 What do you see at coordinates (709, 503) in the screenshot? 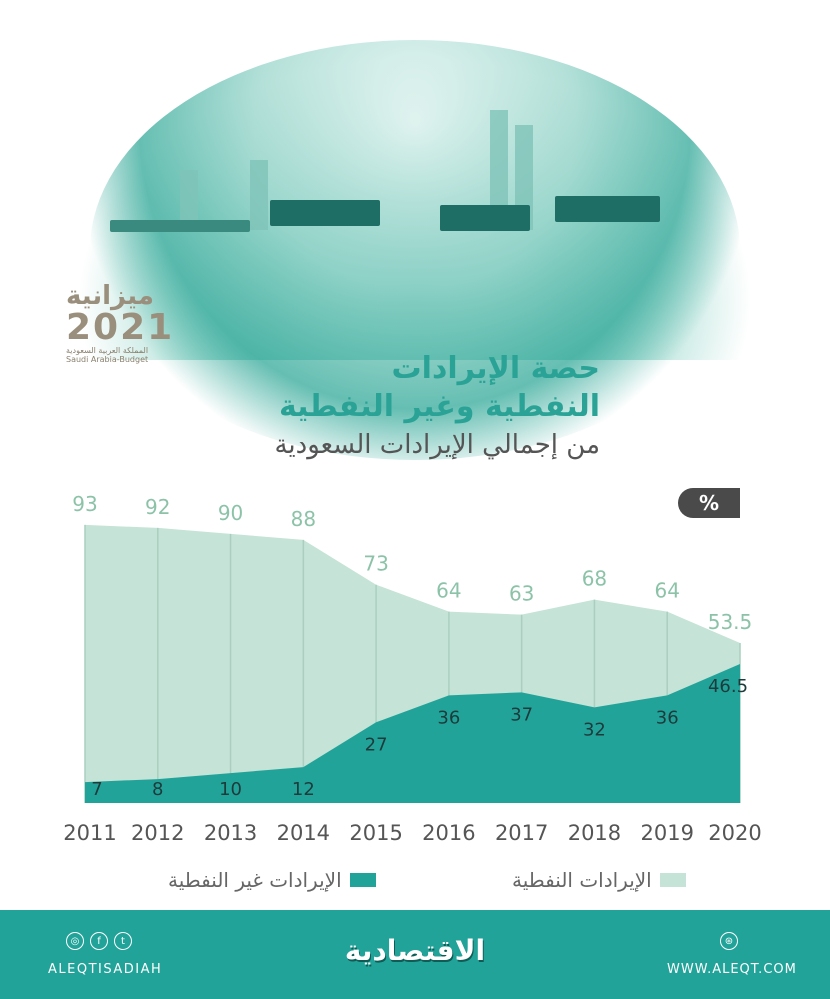
I see `unit-badge: %` at bounding box center [709, 503].